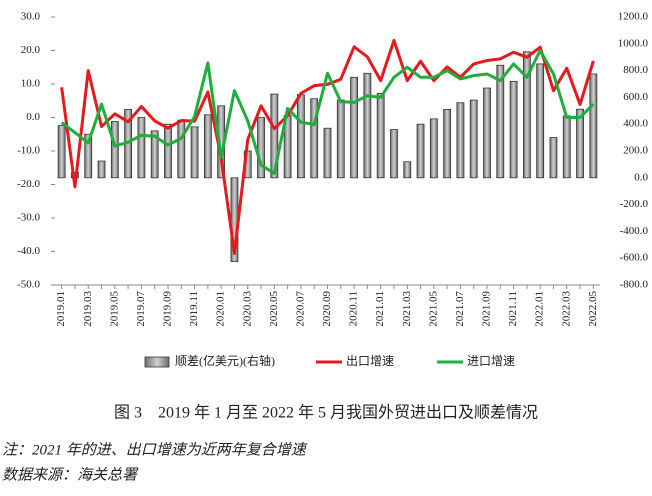 This screenshot has height=496, width=652. I want to click on y-tick-label: -30.0, so click(28, 218).